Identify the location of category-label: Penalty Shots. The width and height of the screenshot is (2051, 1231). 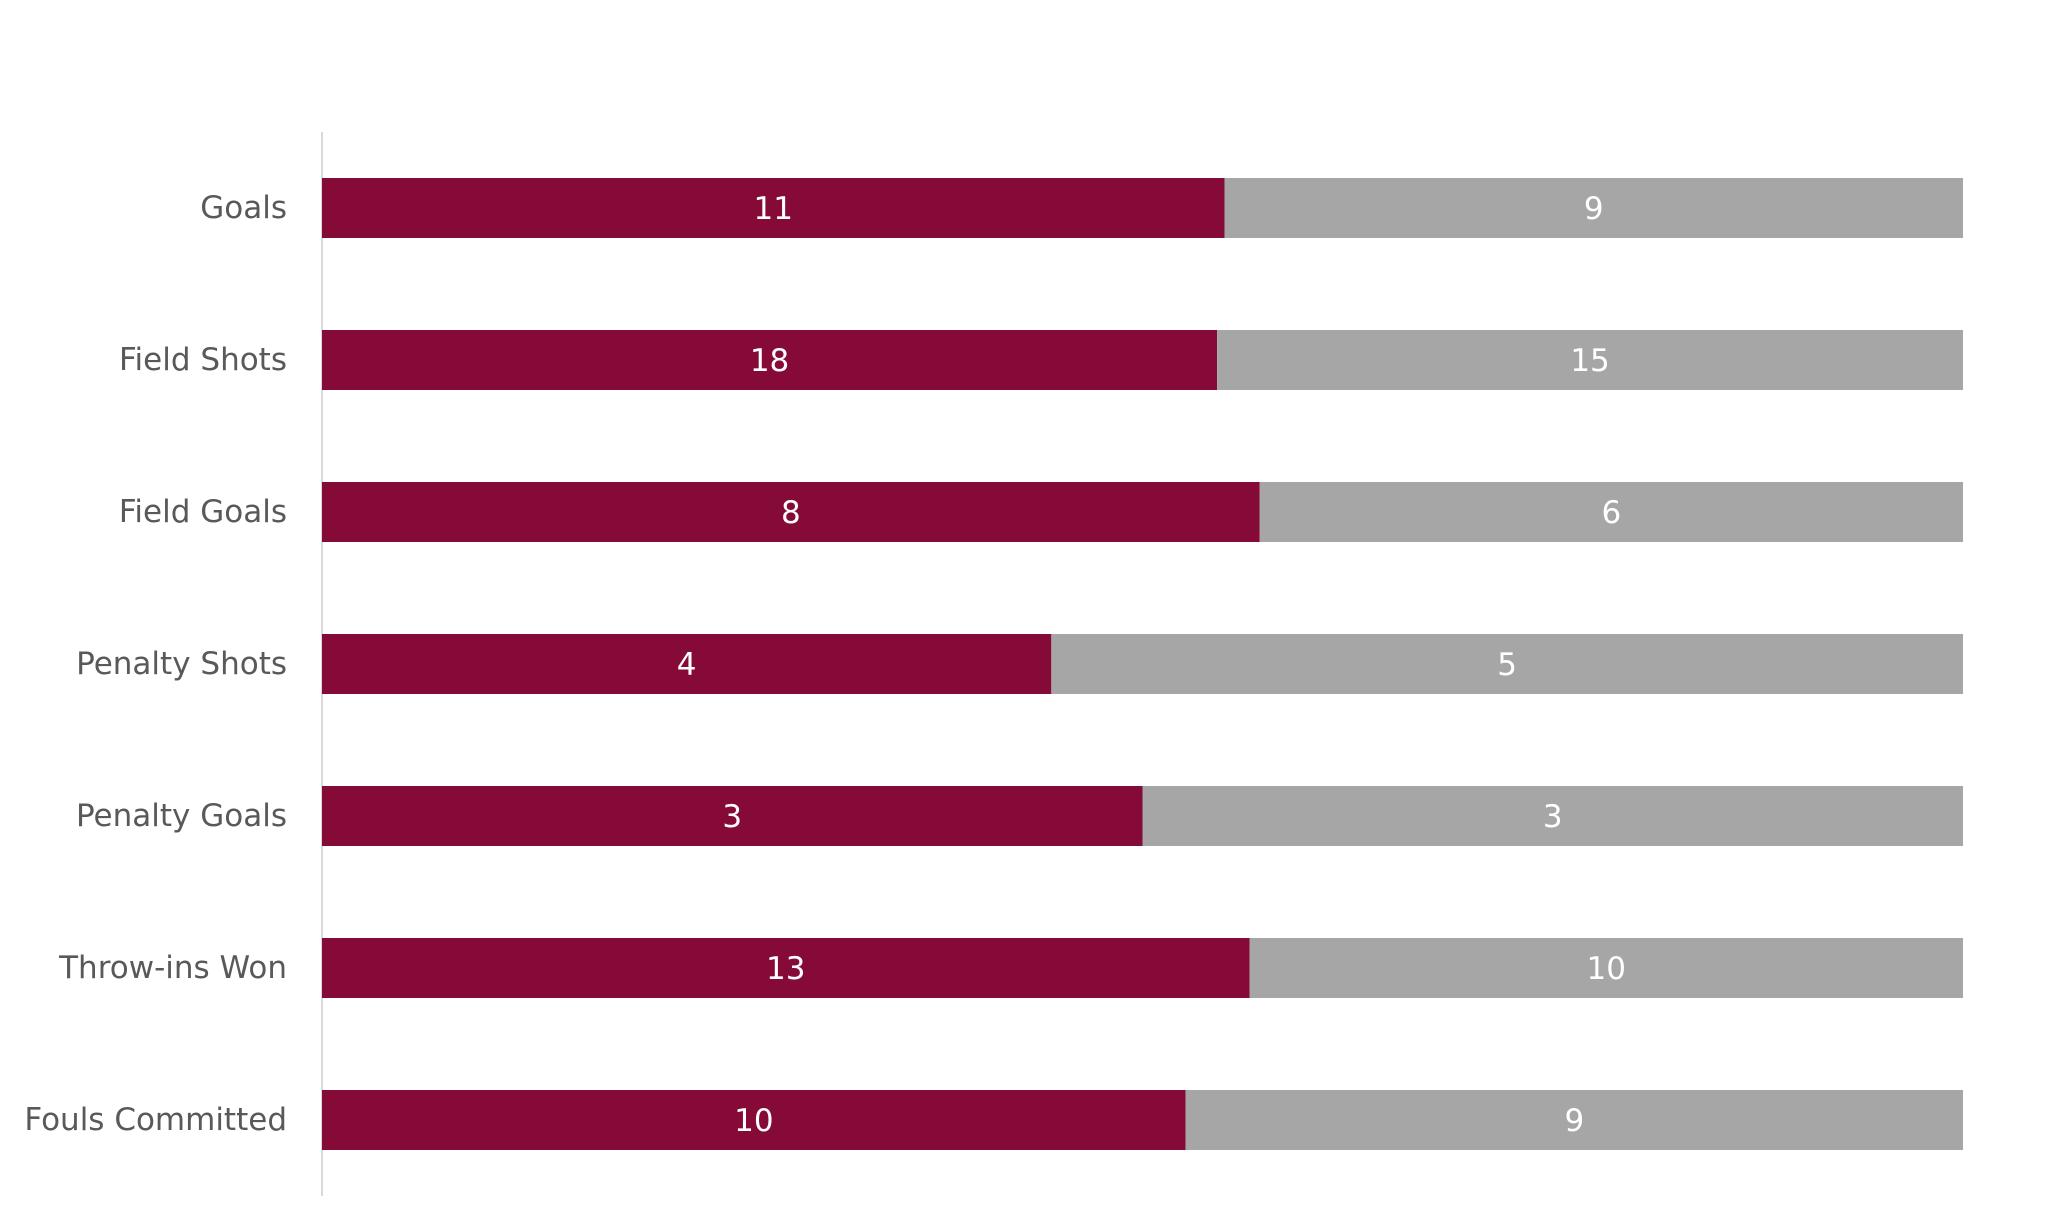
(181, 664).